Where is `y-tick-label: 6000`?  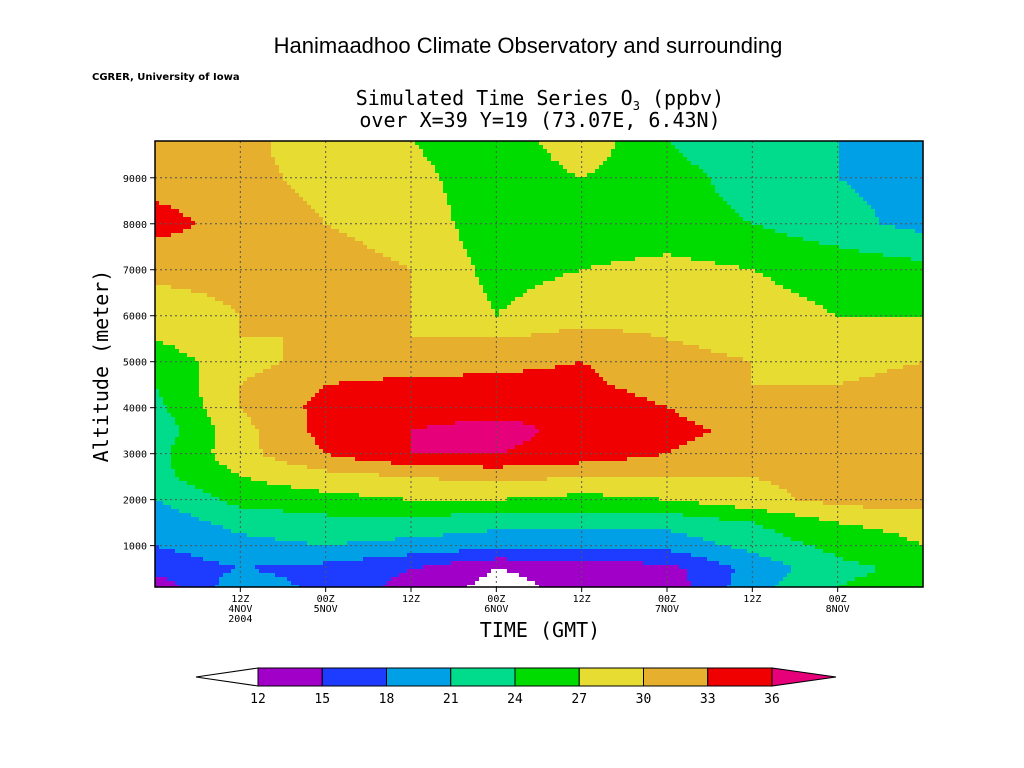
y-tick-label: 6000 is located at coordinates (135, 317).